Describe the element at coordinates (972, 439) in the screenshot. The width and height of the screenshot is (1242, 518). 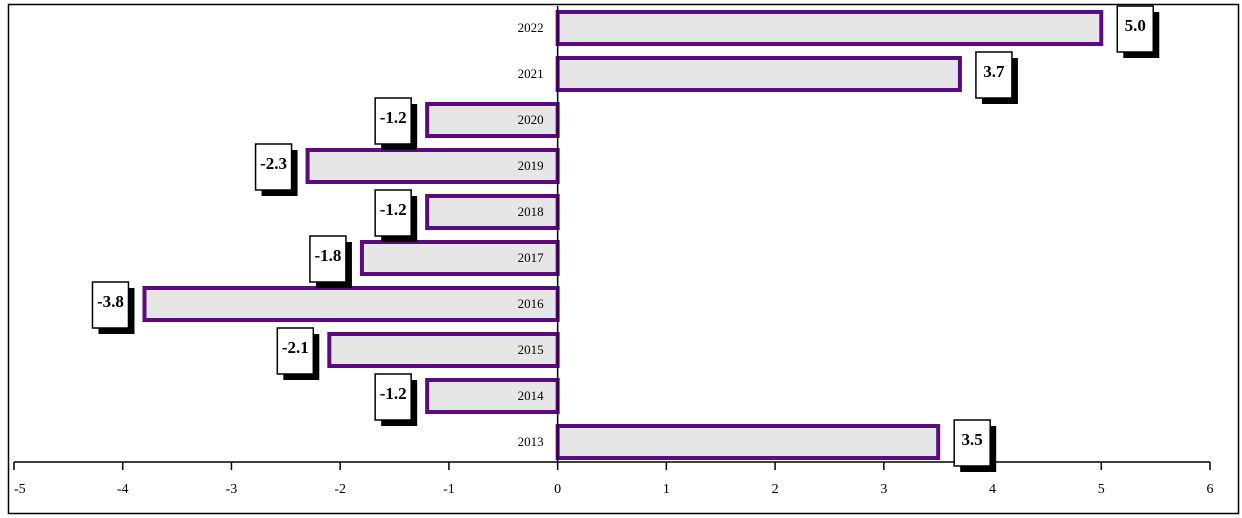
I see `data-label-2013: 3.5` at that location.